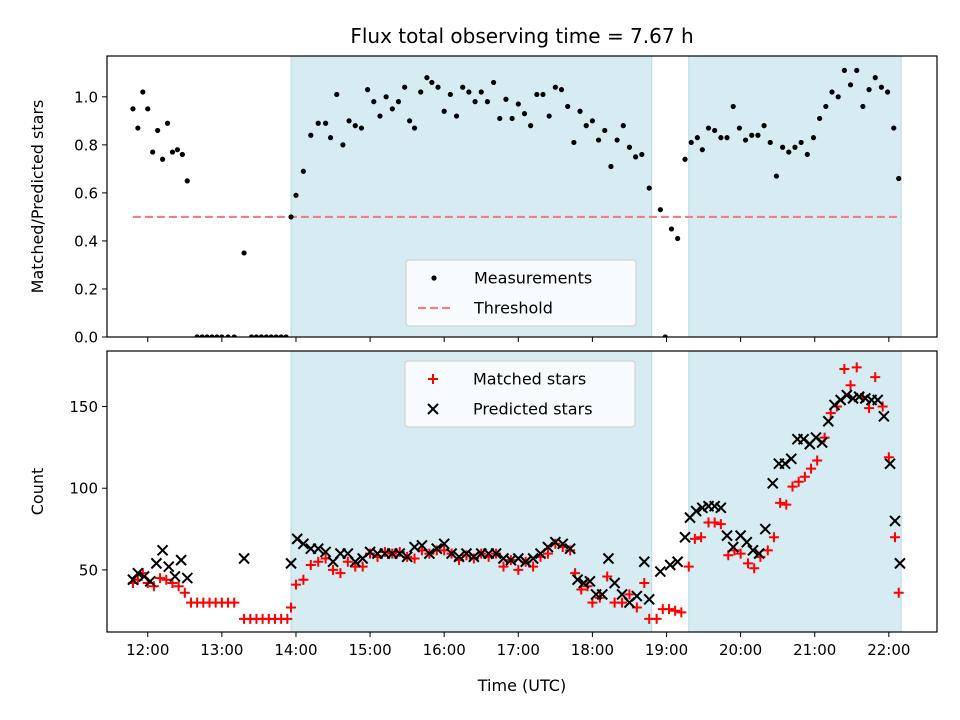 The width and height of the screenshot is (960, 720). I want to click on legend-matched-stars-marker, so click(433, 379).